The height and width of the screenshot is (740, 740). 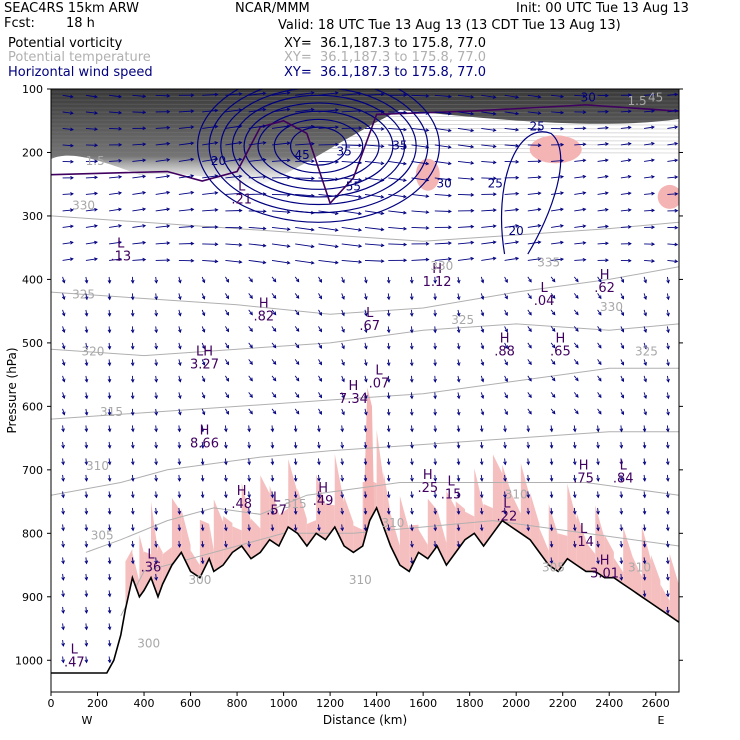 I want to click on wind-contour, so click(x=318, y=146).